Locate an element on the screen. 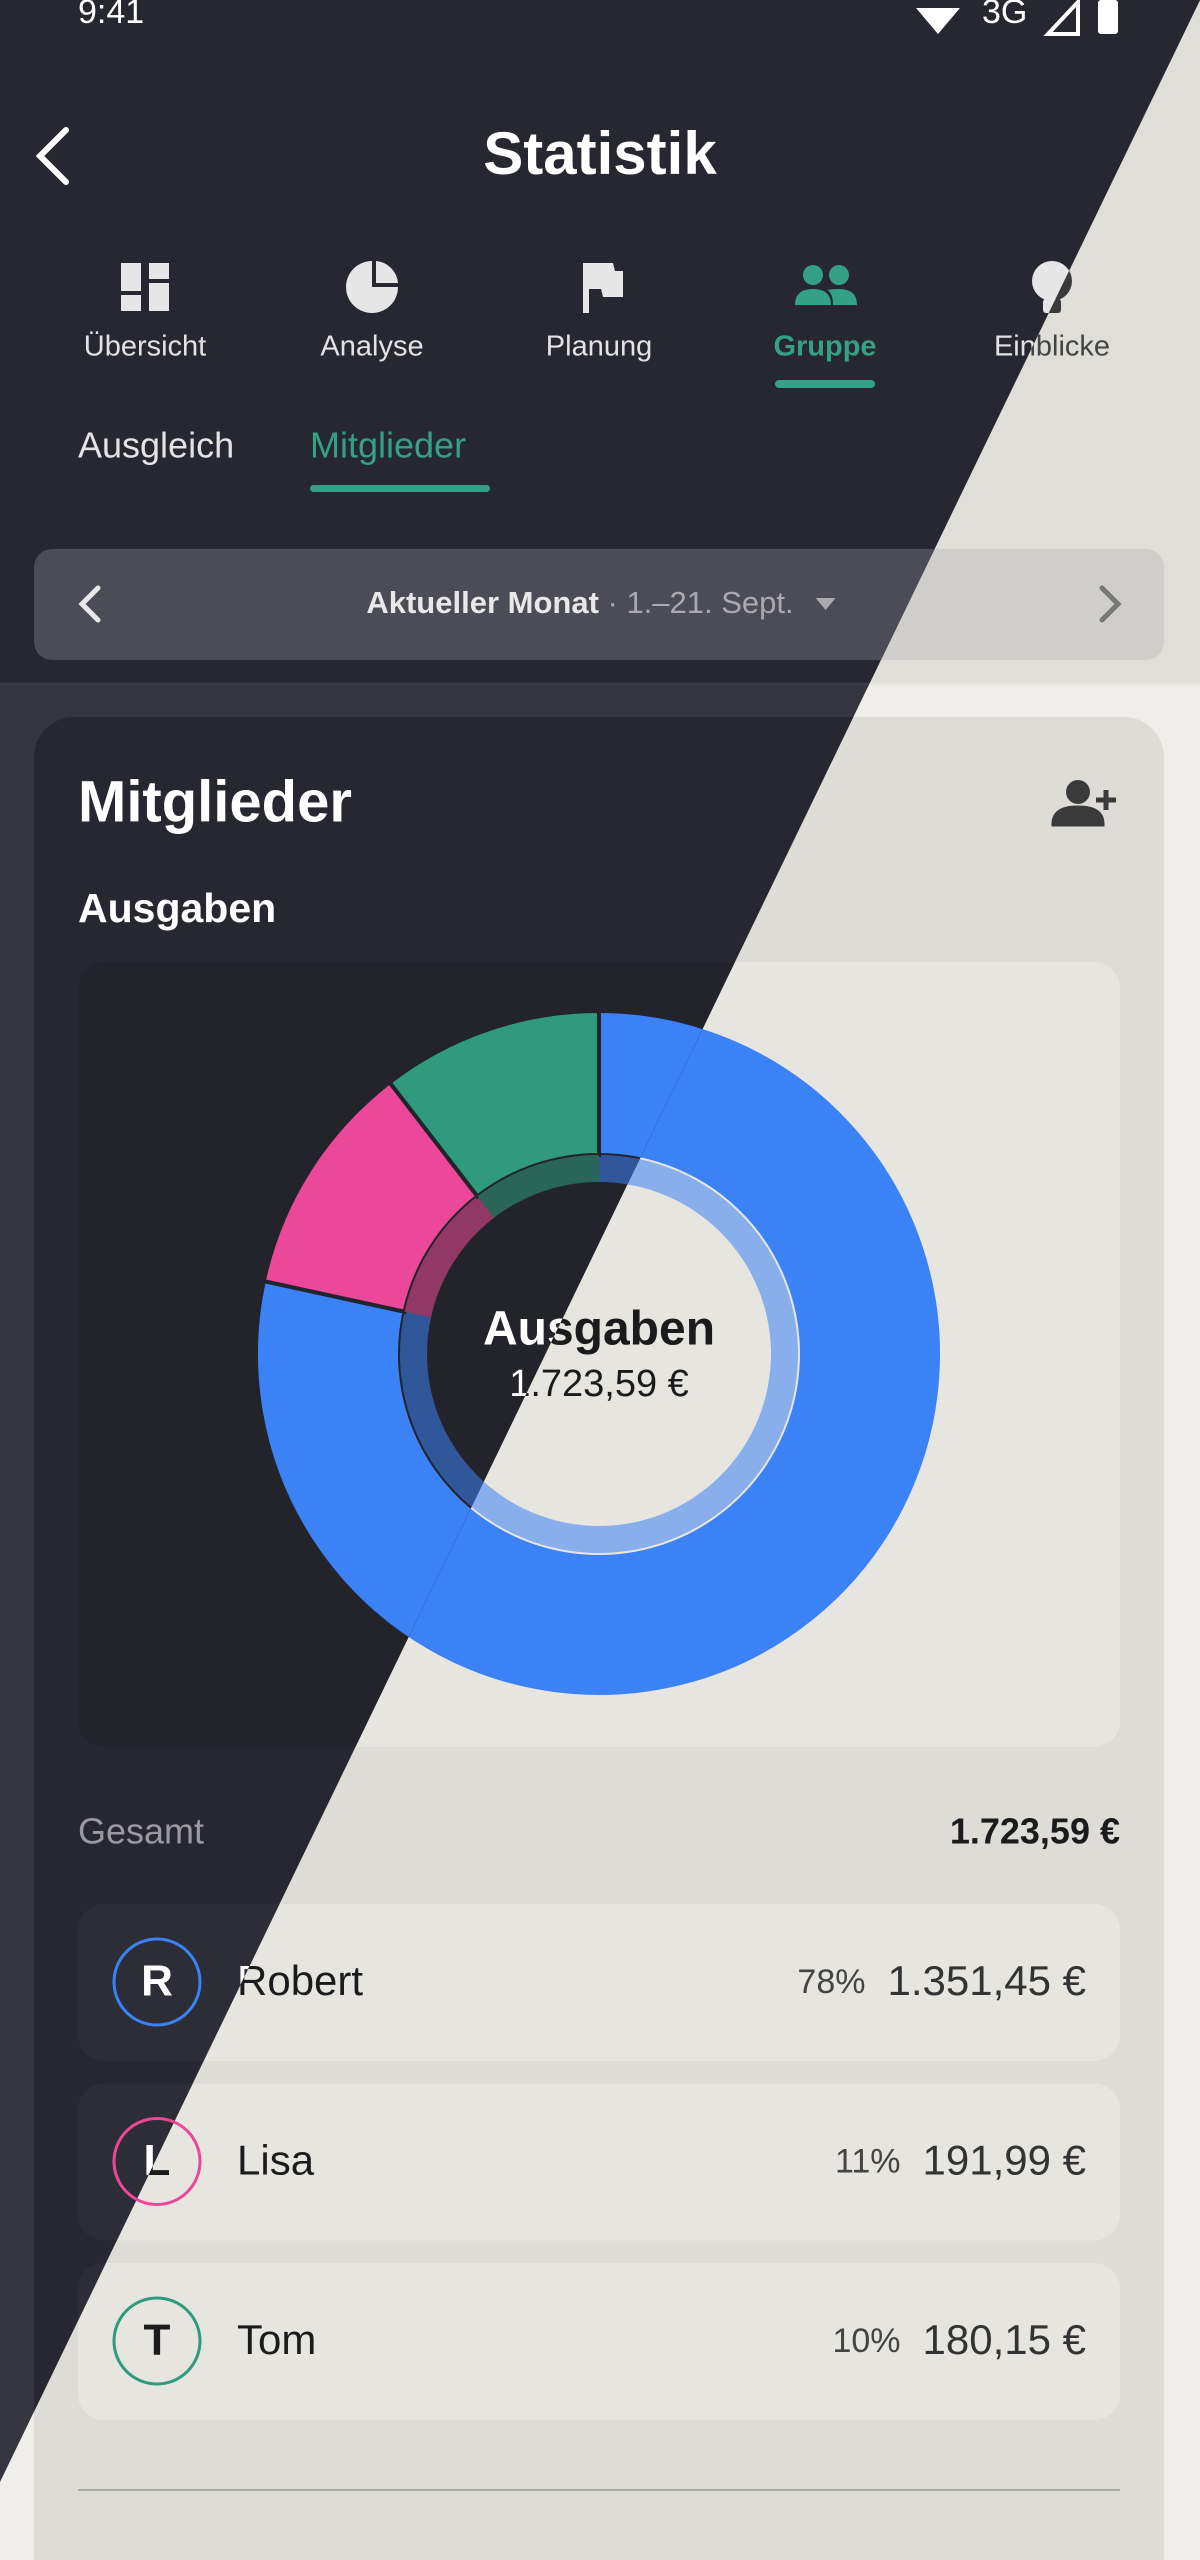 The width and height of the screenshot is (1200, 2560). add-member-button is located at coordinates (1083, 803).